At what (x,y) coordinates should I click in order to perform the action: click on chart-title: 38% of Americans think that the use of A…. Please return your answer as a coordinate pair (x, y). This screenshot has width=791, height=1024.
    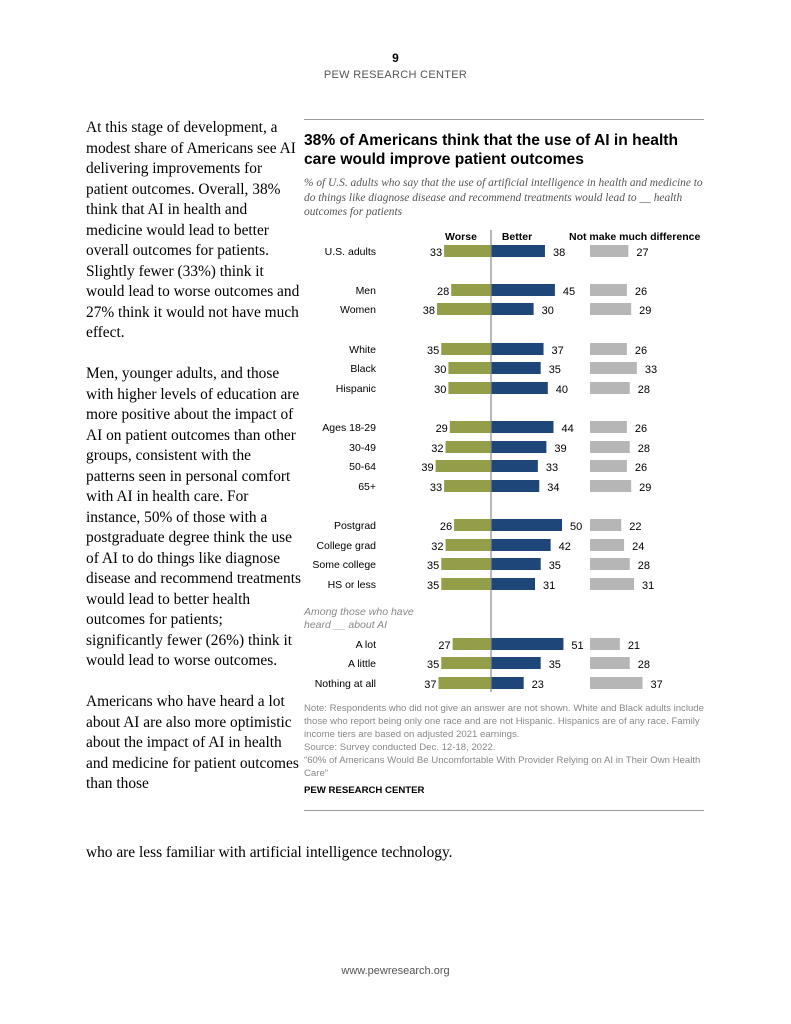
    Looking at the image, I should click on (491, 150).